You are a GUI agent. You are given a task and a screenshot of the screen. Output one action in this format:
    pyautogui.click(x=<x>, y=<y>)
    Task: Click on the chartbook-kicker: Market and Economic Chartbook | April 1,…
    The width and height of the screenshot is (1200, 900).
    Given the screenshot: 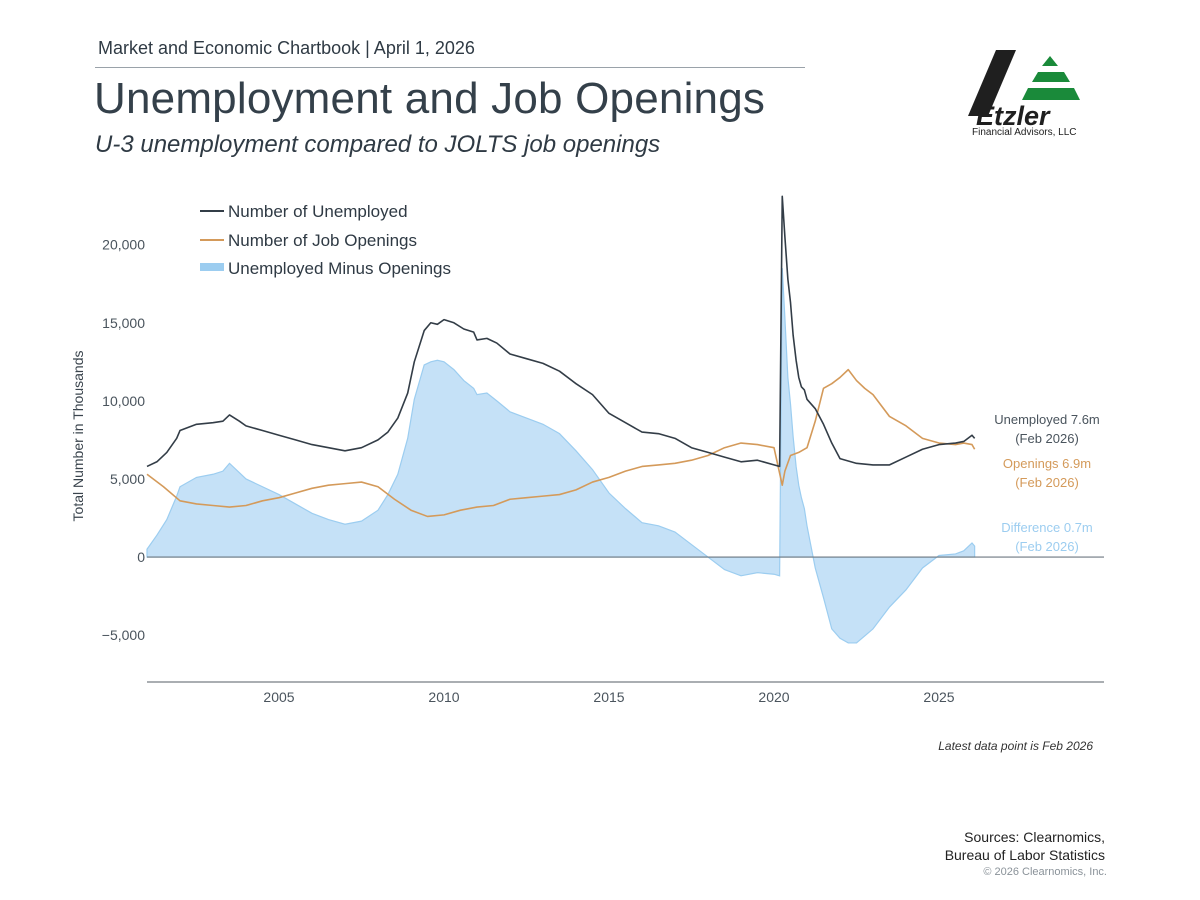 What is the action you would take?
    pyautogui.click(x=286, y=48)
    